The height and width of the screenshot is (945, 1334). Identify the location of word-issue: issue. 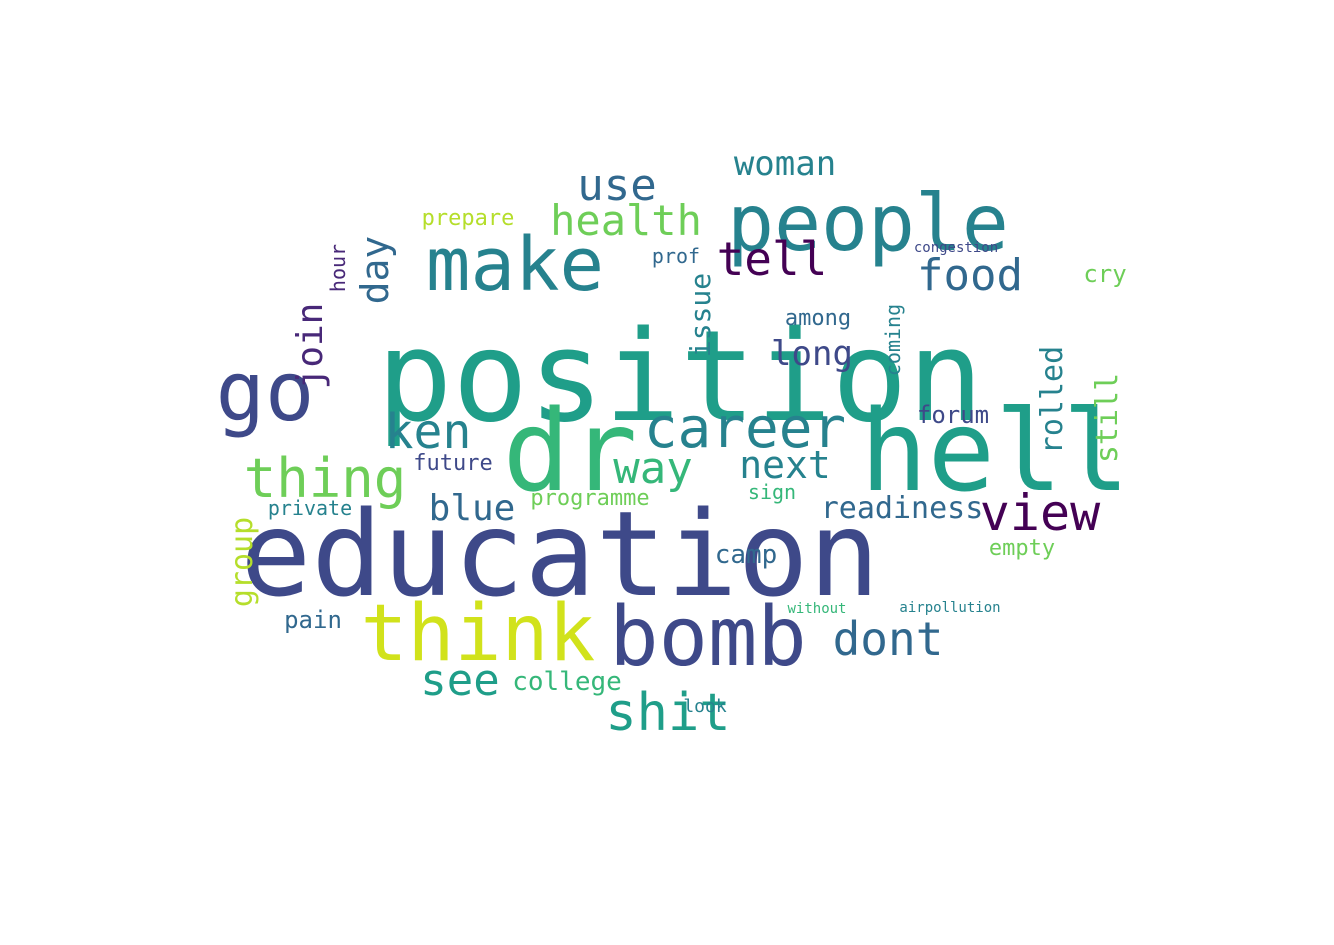
(700, 315).